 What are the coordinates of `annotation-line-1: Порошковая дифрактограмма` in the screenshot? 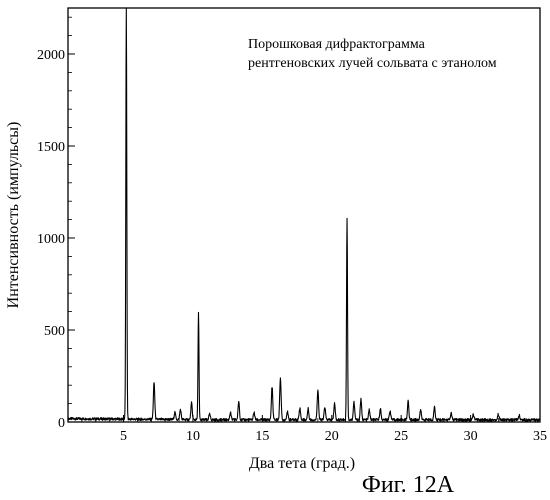 It's located at (337, 44).